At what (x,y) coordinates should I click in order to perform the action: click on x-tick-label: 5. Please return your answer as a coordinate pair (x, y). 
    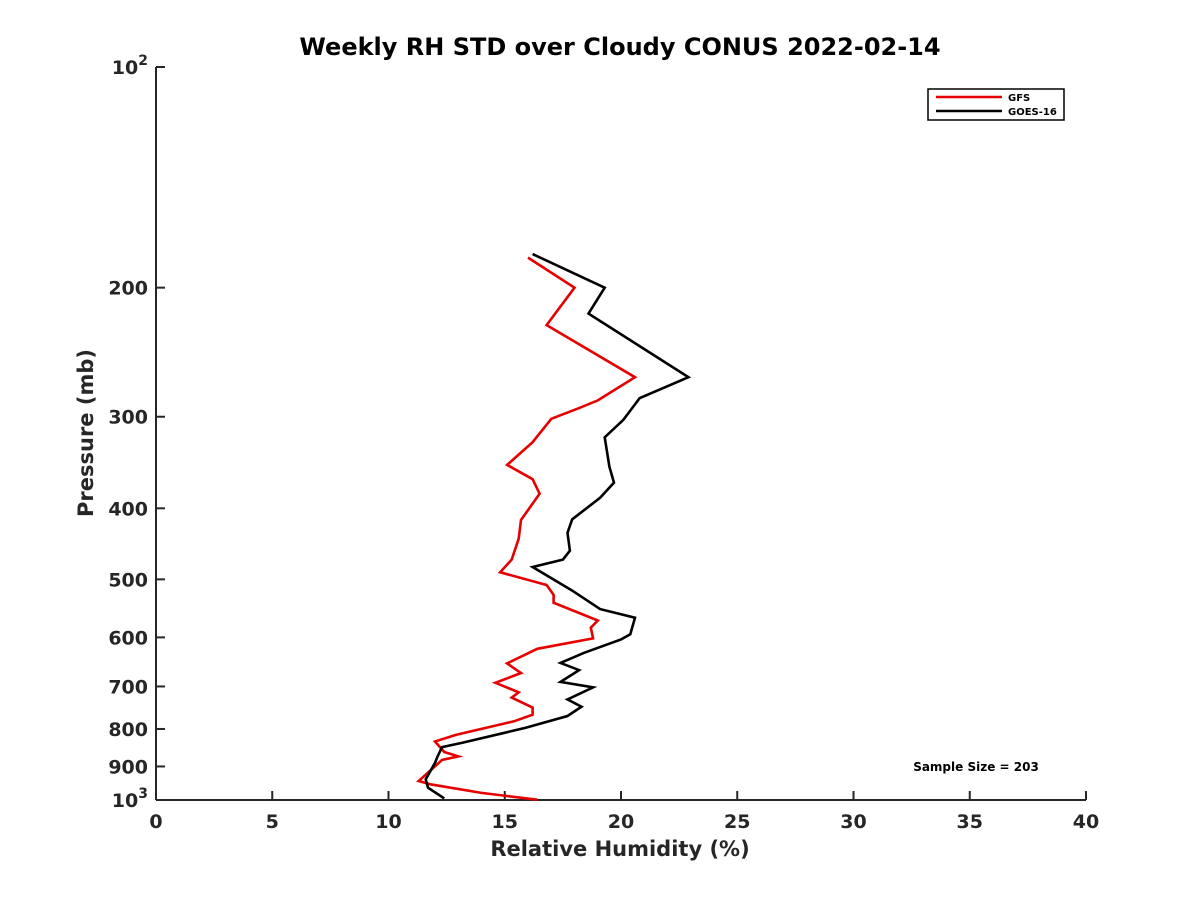
    Looking at the image, I should click on (272, 822).